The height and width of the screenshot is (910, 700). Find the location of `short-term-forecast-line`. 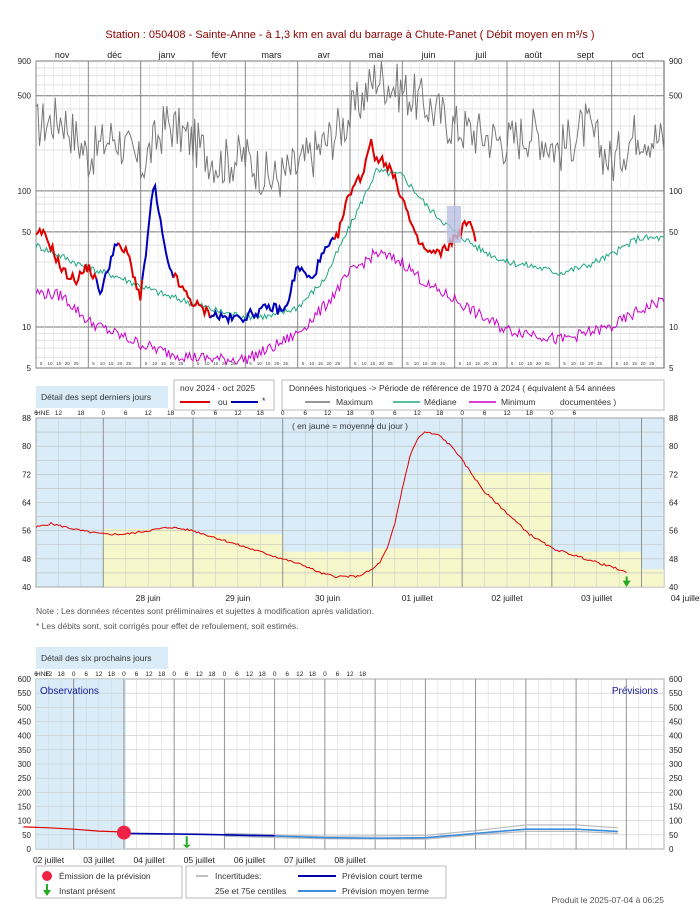

short-term-forecast-line is located at coordinates (199, 834).